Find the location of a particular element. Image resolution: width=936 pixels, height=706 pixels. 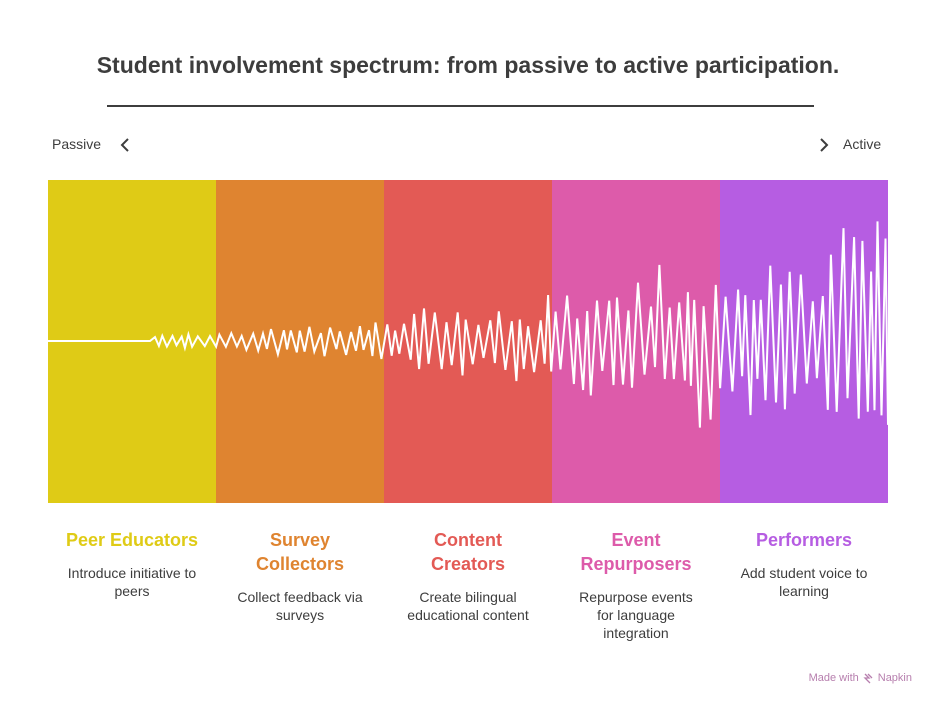

title-divider is located at coordinates (460, 106).